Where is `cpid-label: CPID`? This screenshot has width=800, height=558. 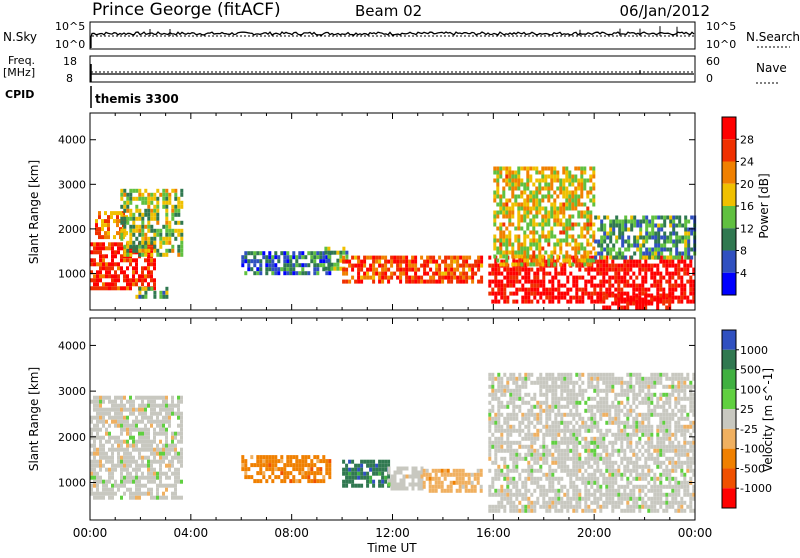
cpid-label: CPID is located at coordinates (19, 94).